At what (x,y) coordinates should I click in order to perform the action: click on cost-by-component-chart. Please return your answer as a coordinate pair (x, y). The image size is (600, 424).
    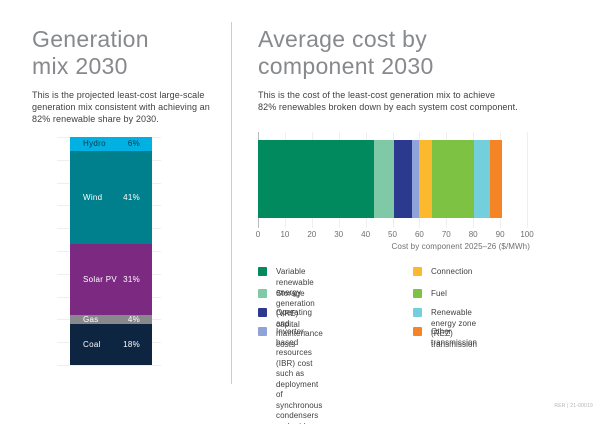
    Looking at the image, I should click on (393, 180).